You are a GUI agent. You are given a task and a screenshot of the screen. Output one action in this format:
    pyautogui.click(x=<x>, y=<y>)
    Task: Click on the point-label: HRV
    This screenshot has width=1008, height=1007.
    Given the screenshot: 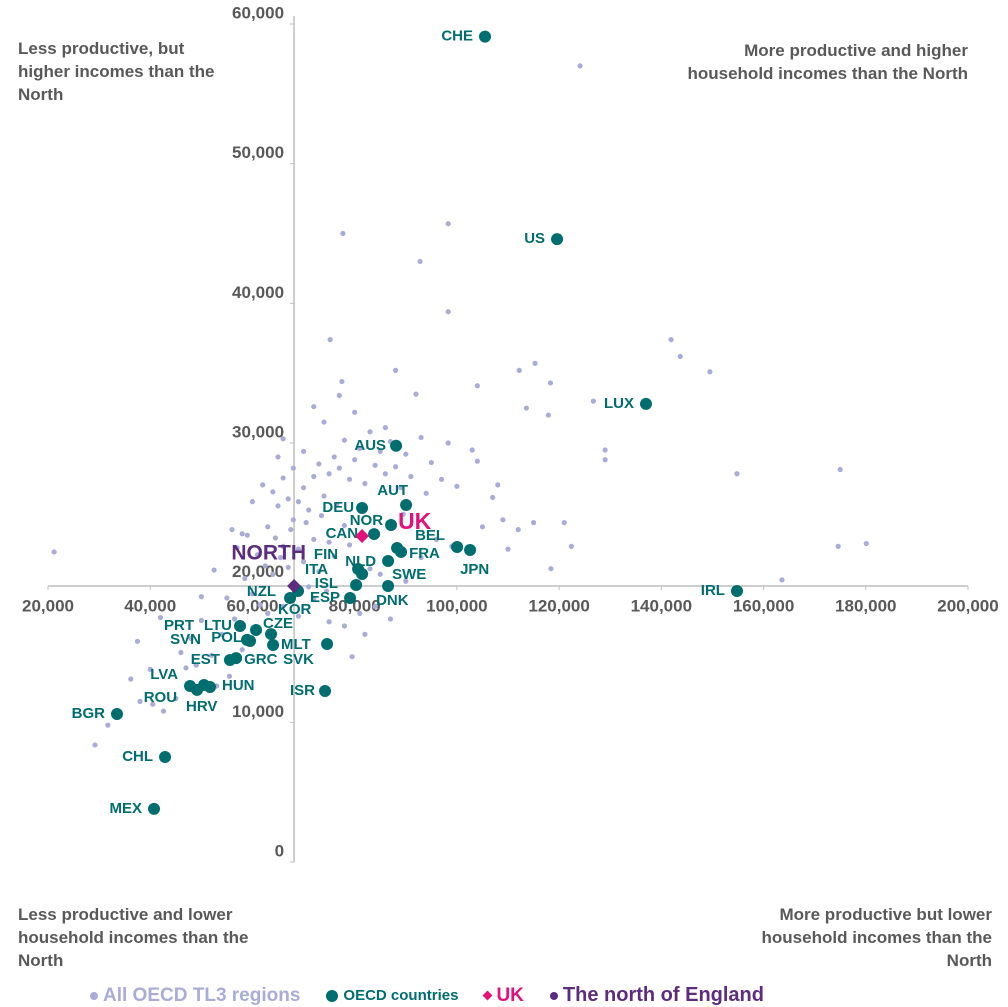 What is the action you would take?
    pyautogui.click(x=201, y=706)
    